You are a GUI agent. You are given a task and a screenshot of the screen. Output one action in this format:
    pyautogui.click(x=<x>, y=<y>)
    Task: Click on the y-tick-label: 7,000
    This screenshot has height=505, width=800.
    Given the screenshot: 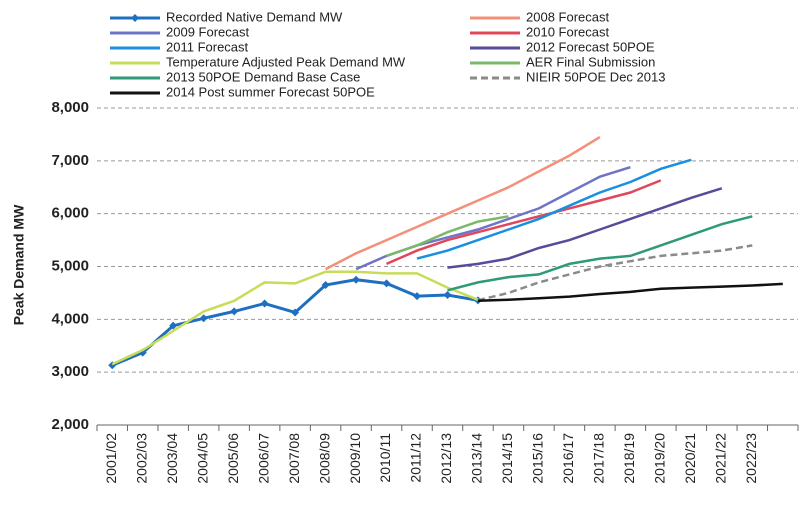 What is the action you would take?
    pyautogui.click(x=70, y=160)
    